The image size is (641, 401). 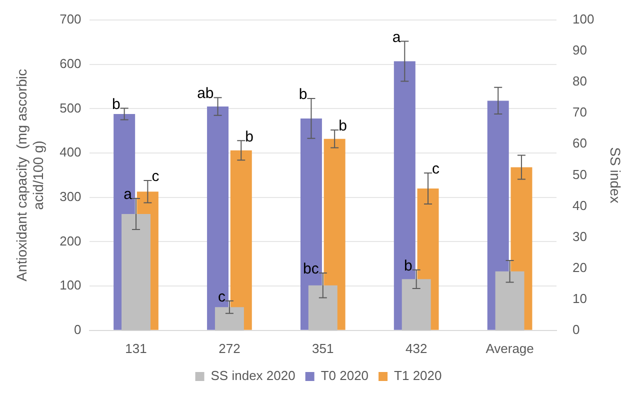 I want to click on x-tick-label: 272, so click(x=229, y=348).